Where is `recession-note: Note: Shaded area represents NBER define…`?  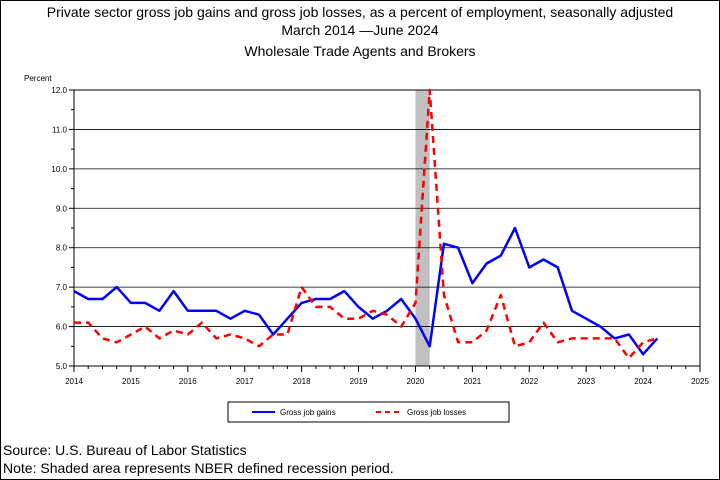
recession-note: Note: Shaded area represents NBER define… is located at coordinates (198, 468).